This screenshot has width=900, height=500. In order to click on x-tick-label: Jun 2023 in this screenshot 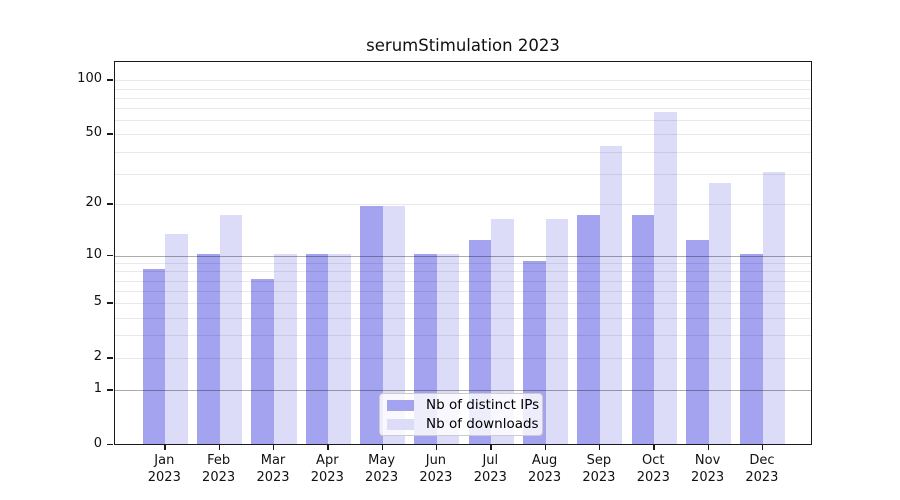, I will do `click(436, 469)`.